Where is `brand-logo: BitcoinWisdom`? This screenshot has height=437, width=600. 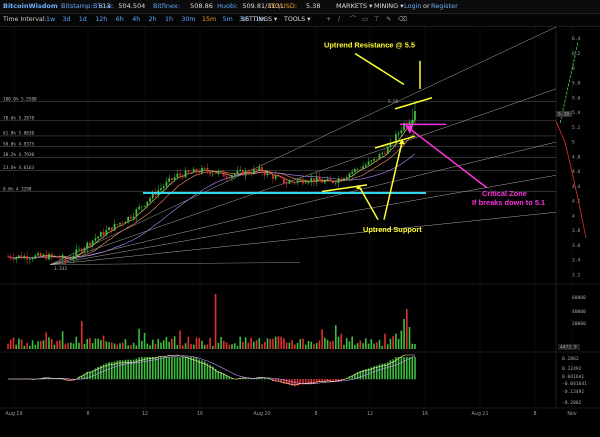
brand-logo: BitcoinWisdom is located at coordinates (30, 6).